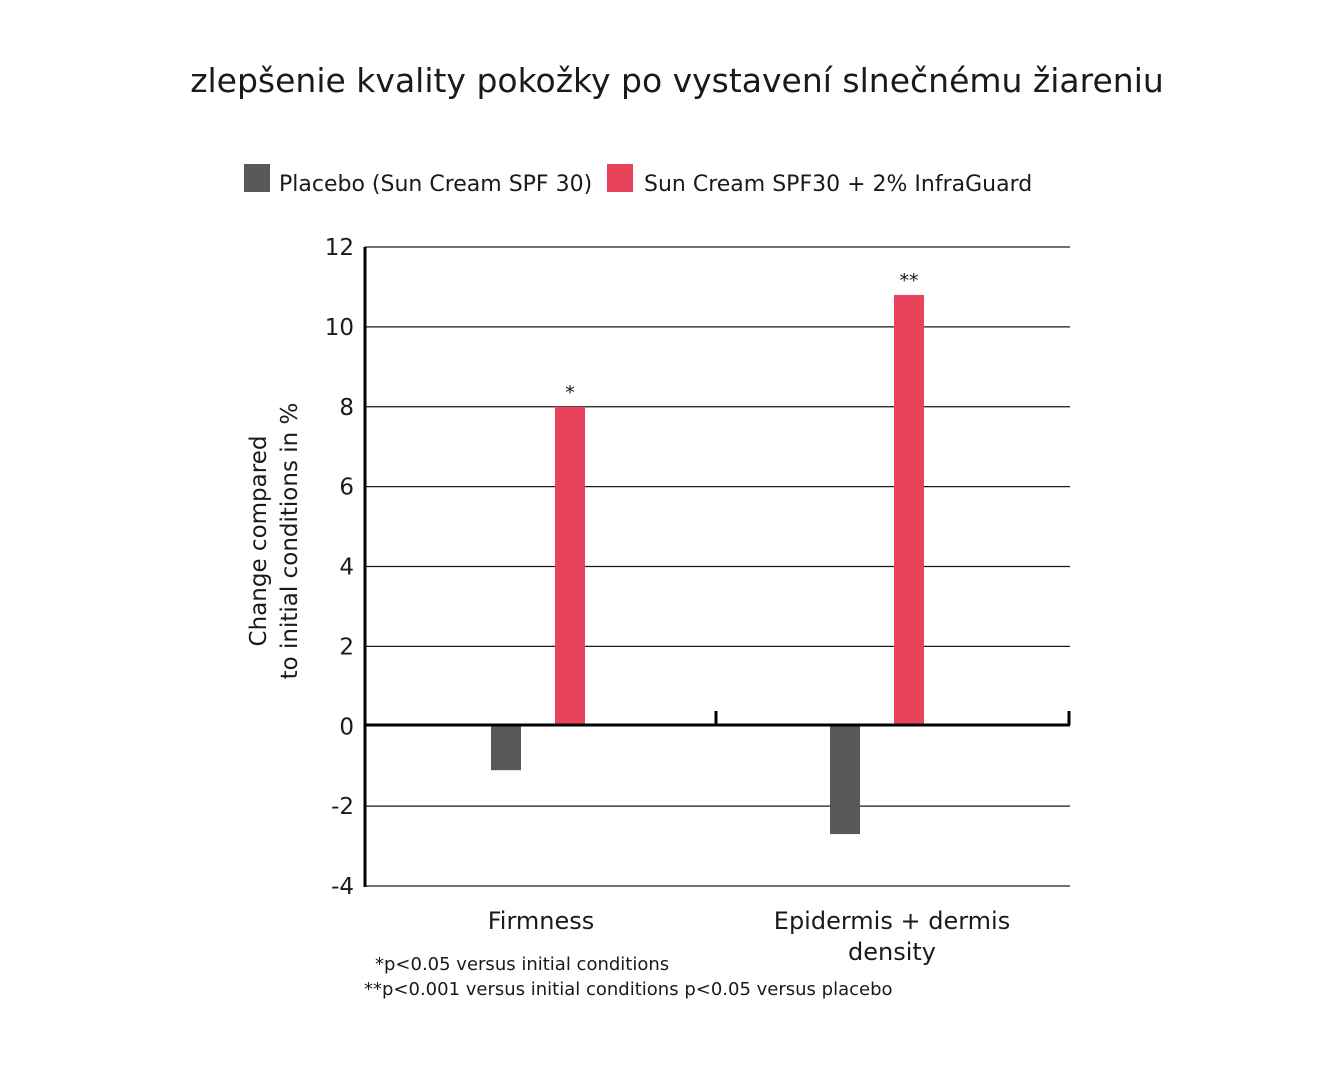 This screenshot has width=1324, height=1088. What do you see at coordinates (342, 887) in the screenshot?
I see `y-tick-label: -4` at bounding box center [342, 887].